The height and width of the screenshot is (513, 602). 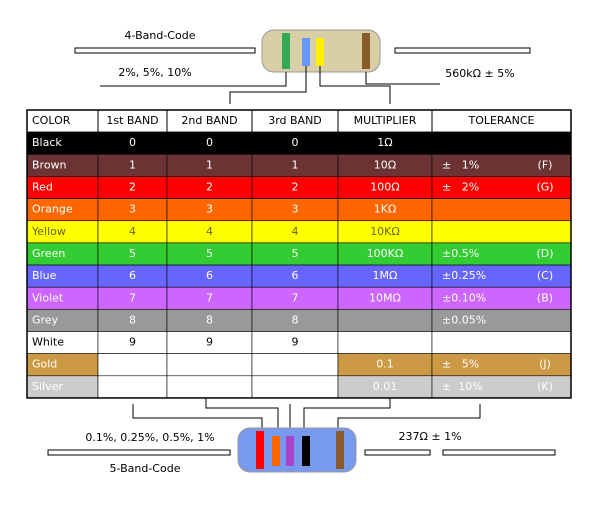 What do you see at coordinates (132, 187) in the screenshot?
I see `band1-text: 2` at bounding box center [132, 187].